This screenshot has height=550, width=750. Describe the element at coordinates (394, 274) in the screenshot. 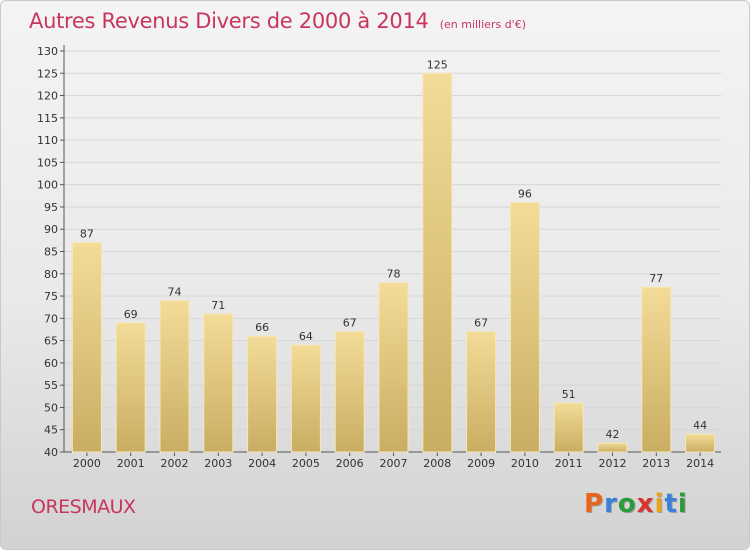

I see `value-label: 78` at that location.